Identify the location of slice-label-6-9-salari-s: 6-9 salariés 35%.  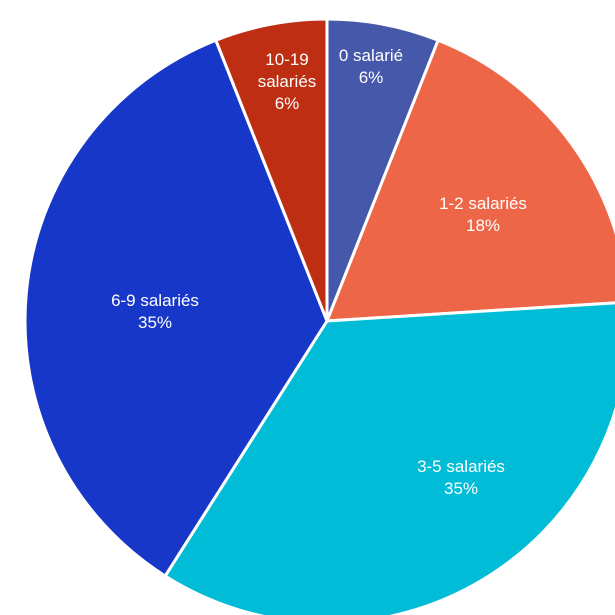
(155, 311).